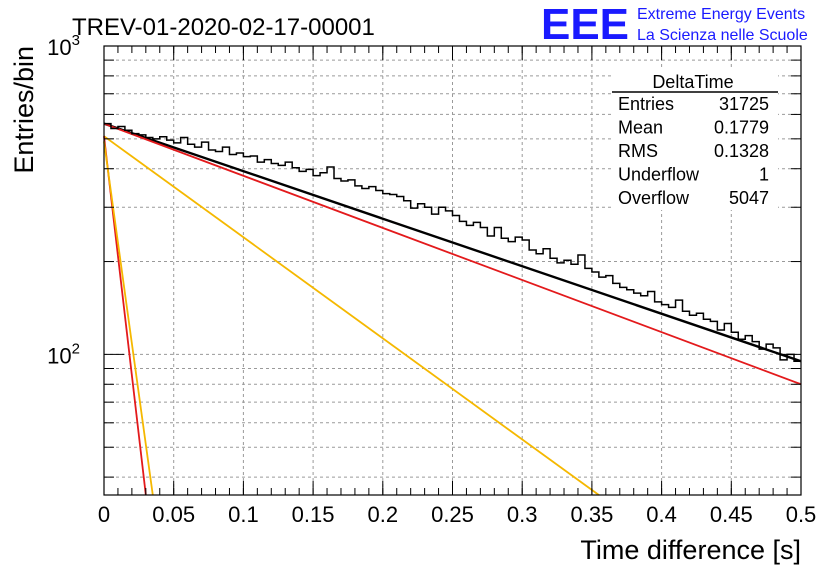  What do you see at coordinates (801, 514) in the screenshot?
I see `x-tick-label: 0.5` at bounding box center [801, 514].